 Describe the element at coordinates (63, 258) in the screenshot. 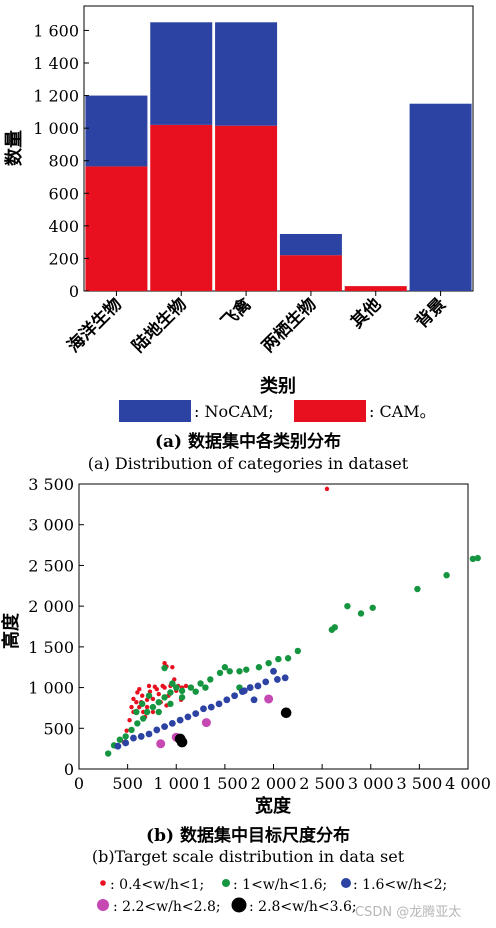

I see `y-tick-label: 200` at that location.